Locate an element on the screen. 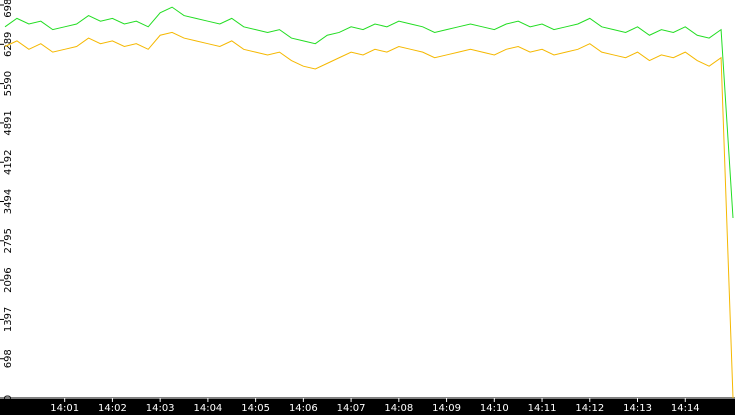  y-tick-label: 4192 is located at coordinates (8, 162).